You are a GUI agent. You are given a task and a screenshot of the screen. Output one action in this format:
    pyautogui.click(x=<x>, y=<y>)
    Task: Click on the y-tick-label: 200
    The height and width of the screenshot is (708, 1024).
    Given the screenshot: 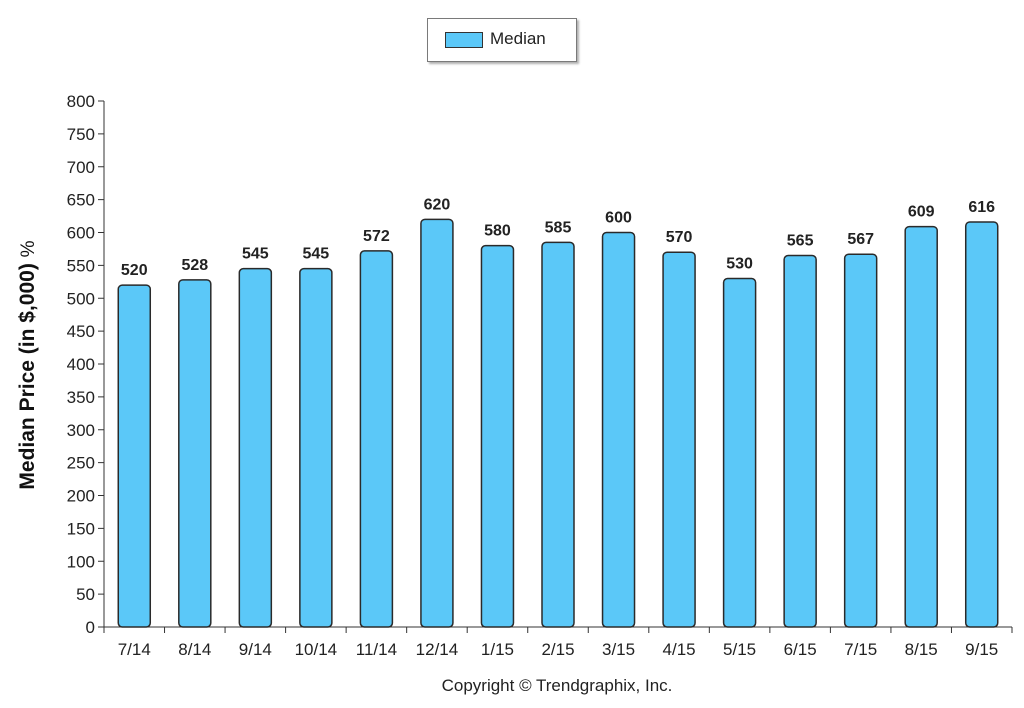 What is the action you would take?
    pyautogui.click(x=81, y=496)
    